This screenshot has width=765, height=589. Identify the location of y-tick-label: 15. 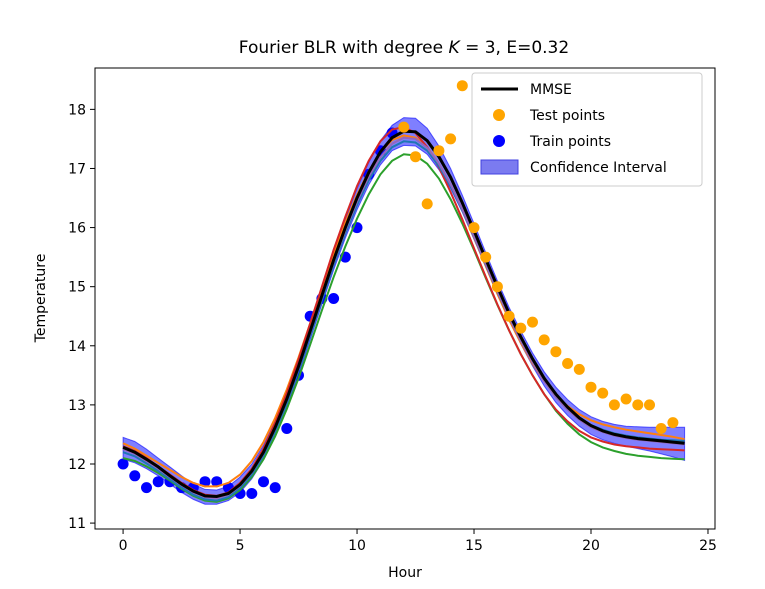
(77, 288).